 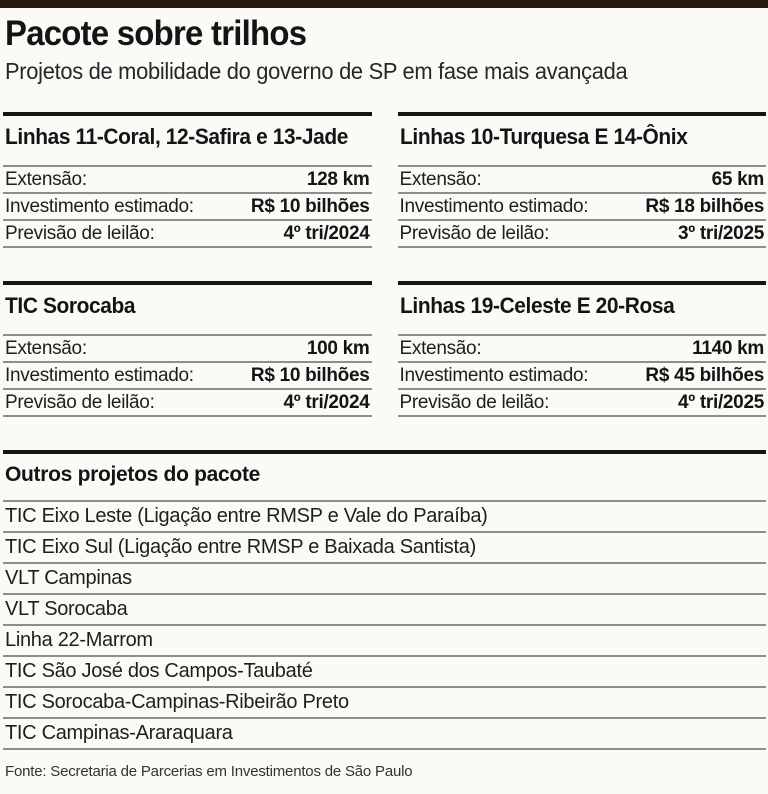 What do you see at coordinates (543, 137) in the screenshot?
I see `project-card-title: Linhas 10-Turquesa E 14-Ônix` at bounding box center [543, 137].